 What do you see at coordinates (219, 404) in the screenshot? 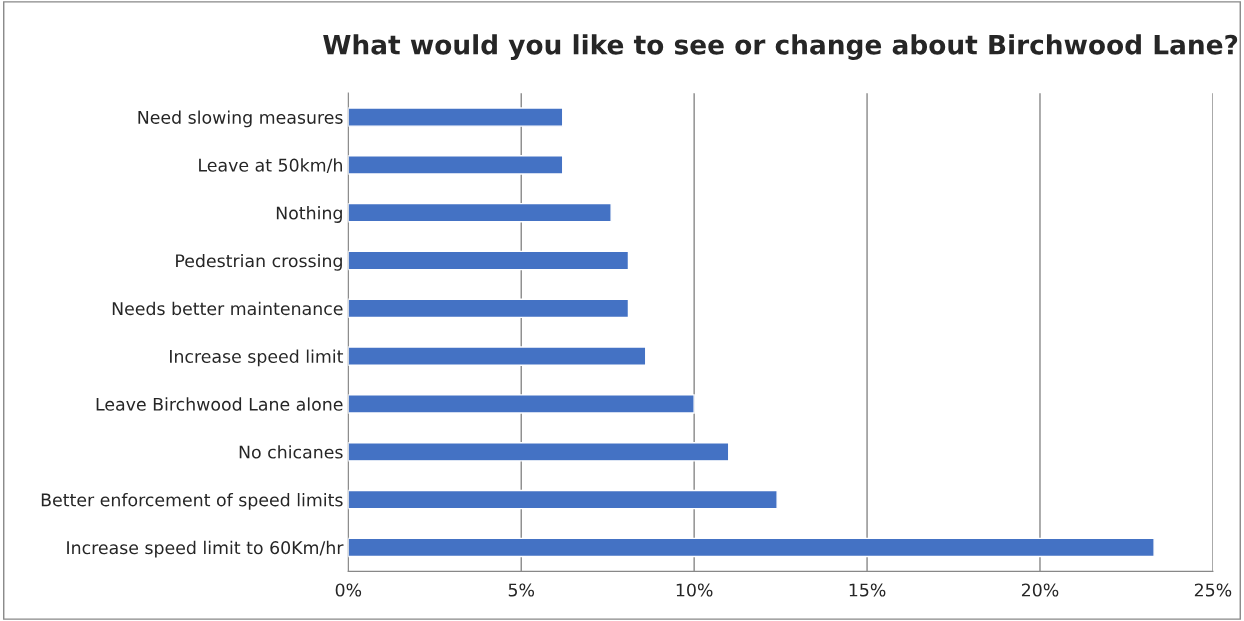
I see `y-tick-label: Leave Birchwood Lane alone` at bounding box center [219, 404].